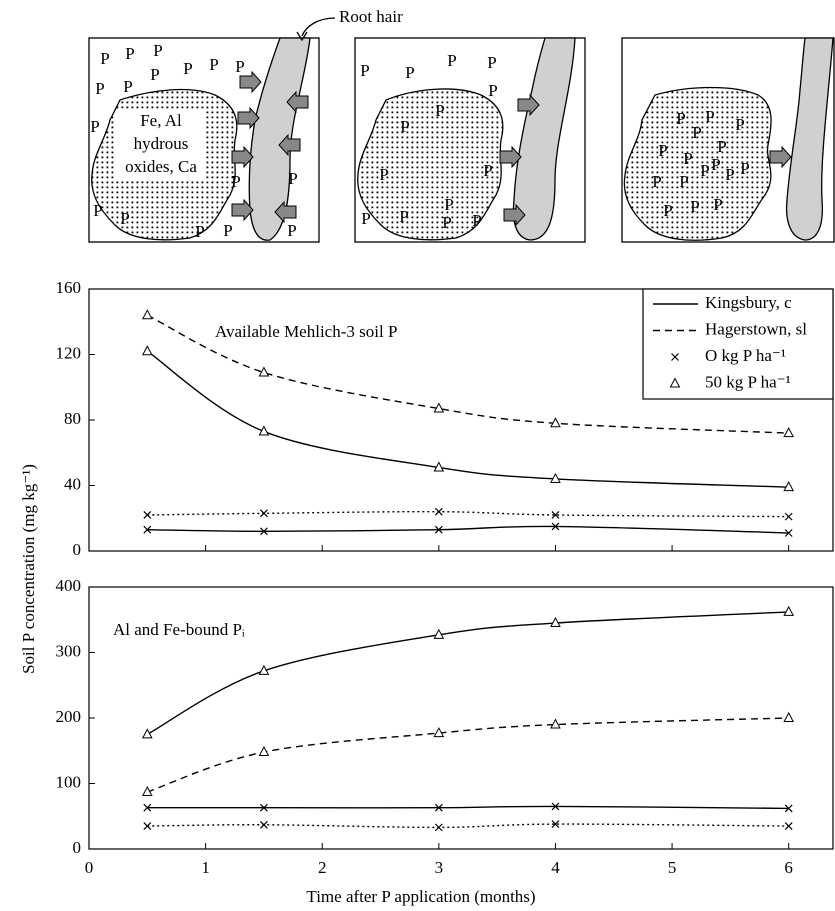 The image size is (835, 911). Describe the element at coordinates (672, 867) in the screenshot. I see `x-tick-label: 5` at that location.